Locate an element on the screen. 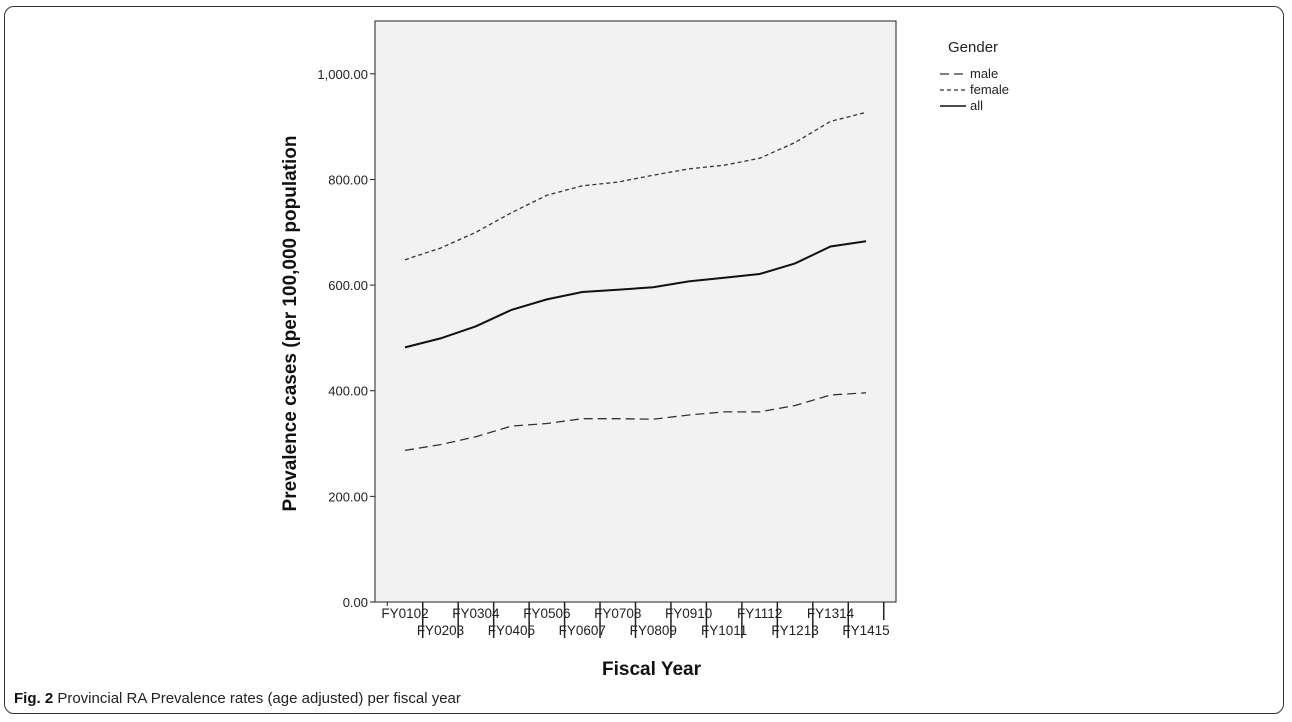 The height and width of the screenshot is (722, 1292). y-tick-label: 800.00 is located at coordinates (348, 179).